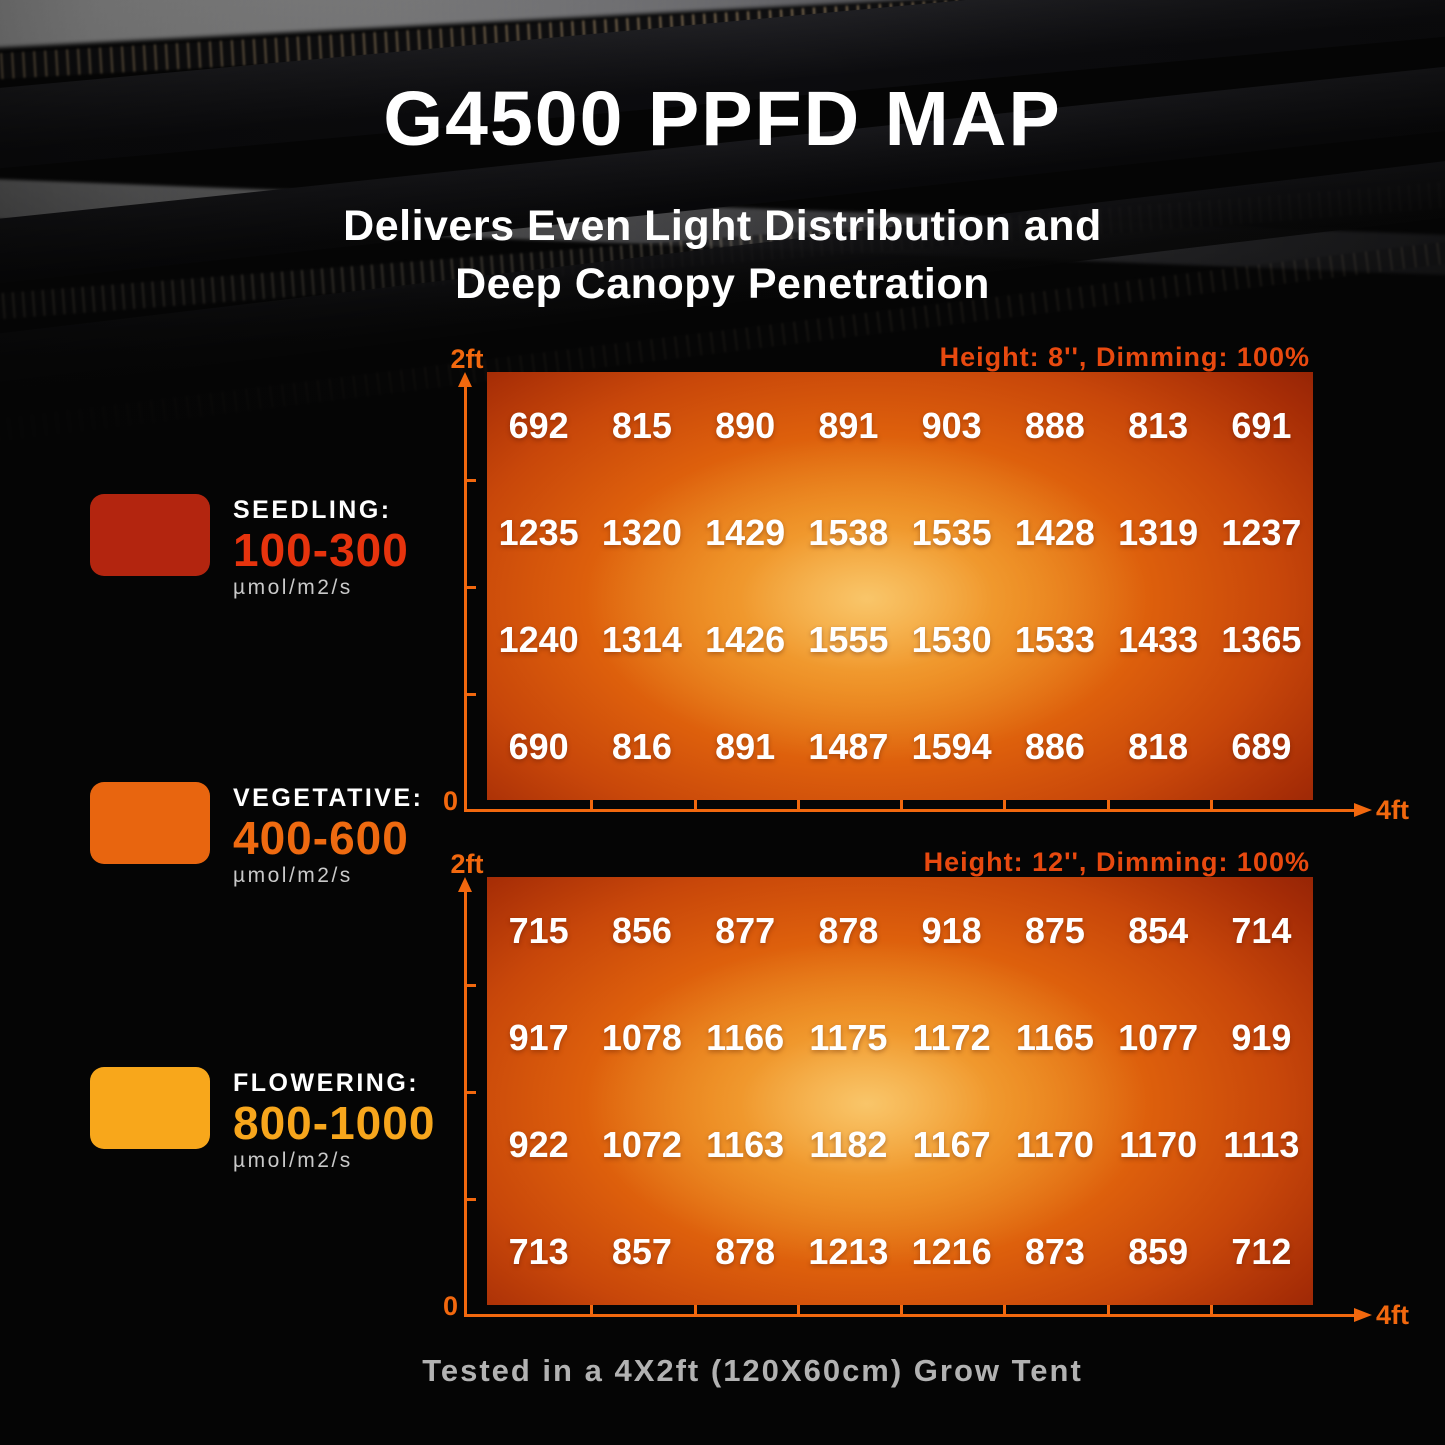 The width and height of the screenshot is (1445, 1445). I want to click on legend-text: VEGETATIVE: 400-600 µmol/m2/s, so click(328, 835).